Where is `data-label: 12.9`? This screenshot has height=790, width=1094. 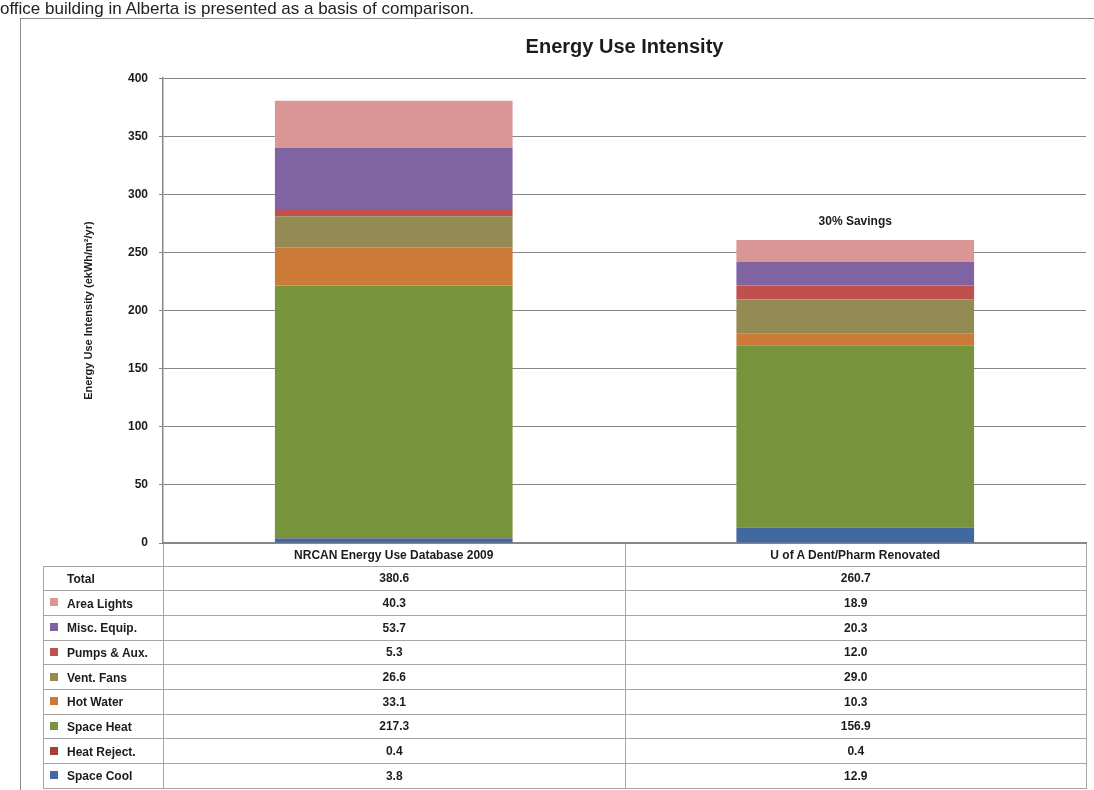 data-label: 12.9 is located at coordinates (856, 776).